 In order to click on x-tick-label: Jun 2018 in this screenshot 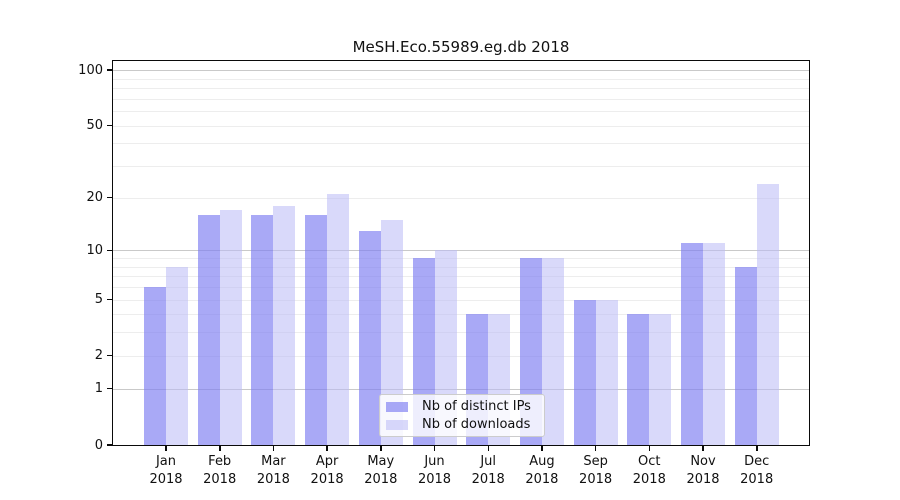, I will do `click(434, 470)`.